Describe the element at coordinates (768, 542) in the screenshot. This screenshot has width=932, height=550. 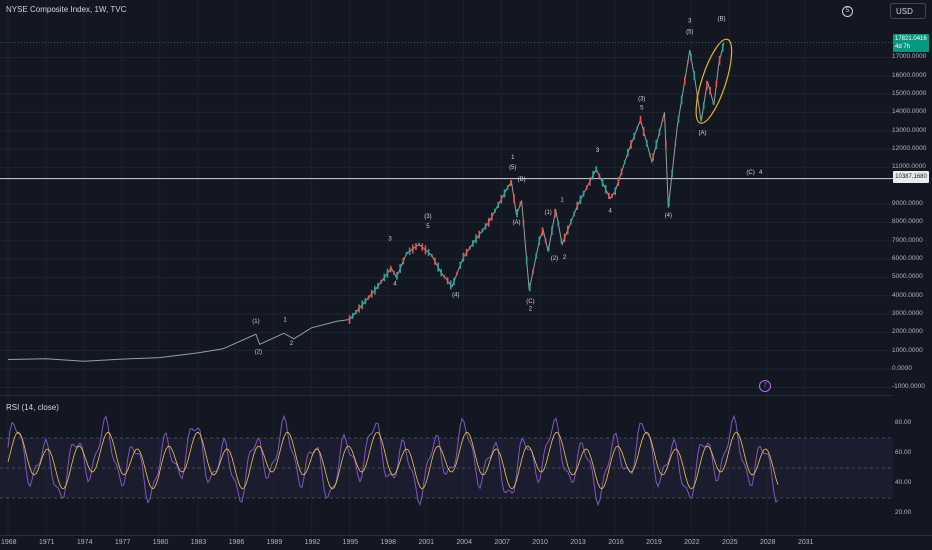
I see `time-axis-label: 2028` at that location.